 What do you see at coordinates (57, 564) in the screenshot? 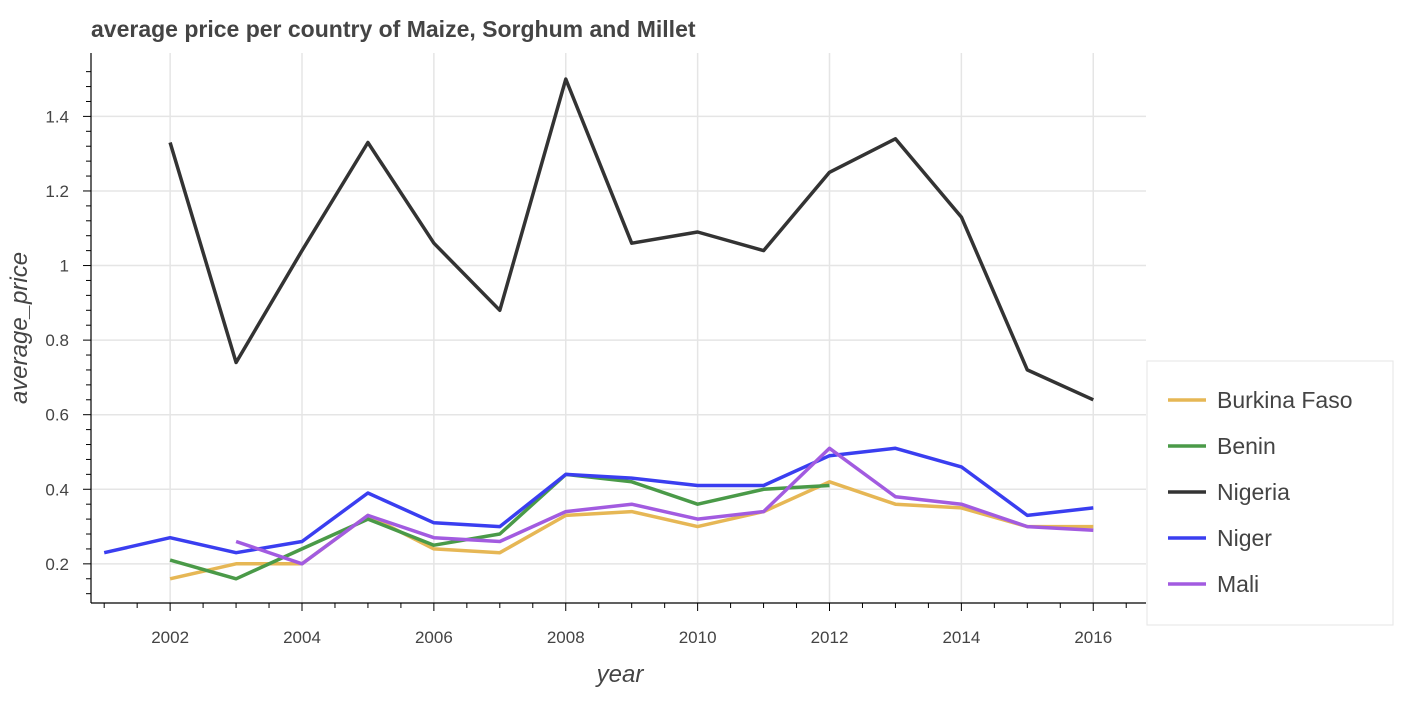
I see `y-tick-label: 0.2` at bounding box center [57, 564].